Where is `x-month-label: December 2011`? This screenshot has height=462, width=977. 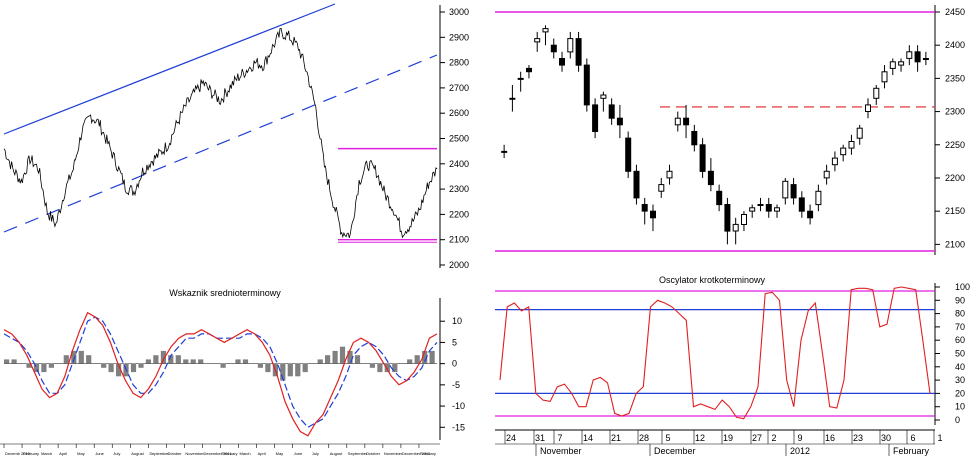
x-month-label: December 2011 is located at coordinates (217, 453).